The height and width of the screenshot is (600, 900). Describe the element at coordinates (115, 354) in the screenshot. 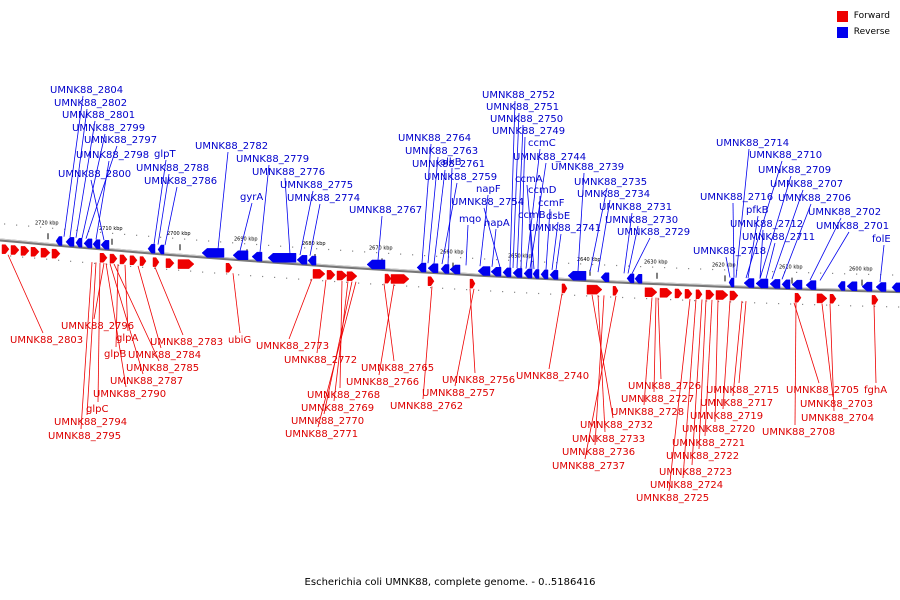

I see `forward-gene-label: glpB` at that location.